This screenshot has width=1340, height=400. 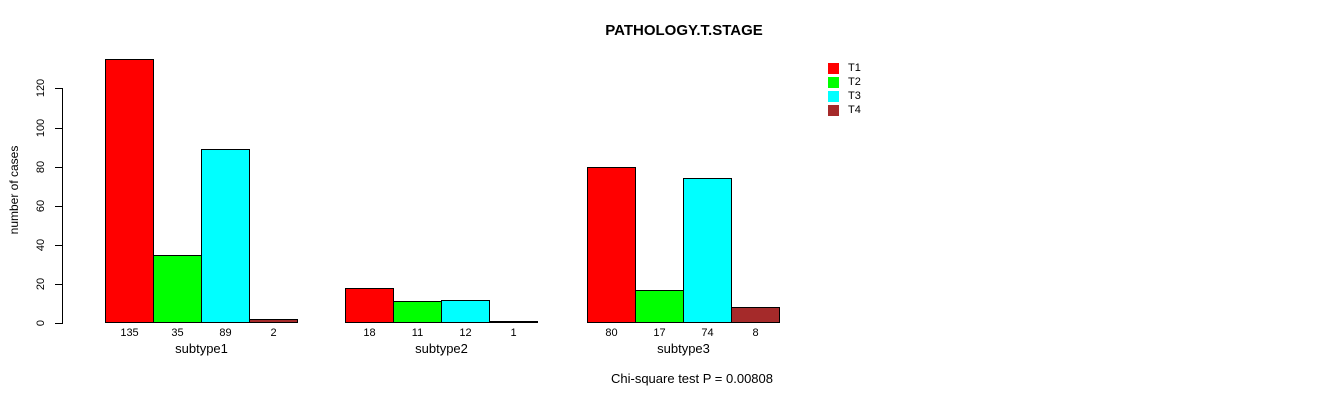 What do you see at coordinates (41, 284) in the screenshot?
I see `y-tick-label: 20` at bounding box center [41, 284].